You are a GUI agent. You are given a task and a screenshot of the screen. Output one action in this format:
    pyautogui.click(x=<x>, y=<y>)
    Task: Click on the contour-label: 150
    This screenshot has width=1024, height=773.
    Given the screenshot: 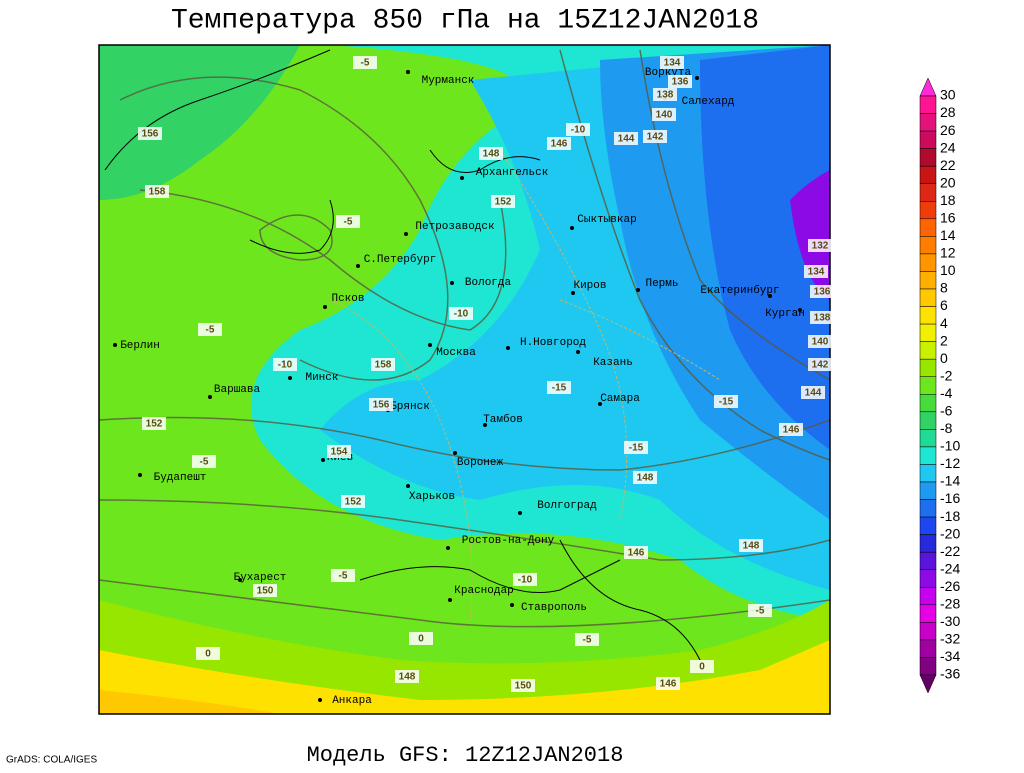 What is the action you would take?
    pyautogui.click(x=523, y=686)
    